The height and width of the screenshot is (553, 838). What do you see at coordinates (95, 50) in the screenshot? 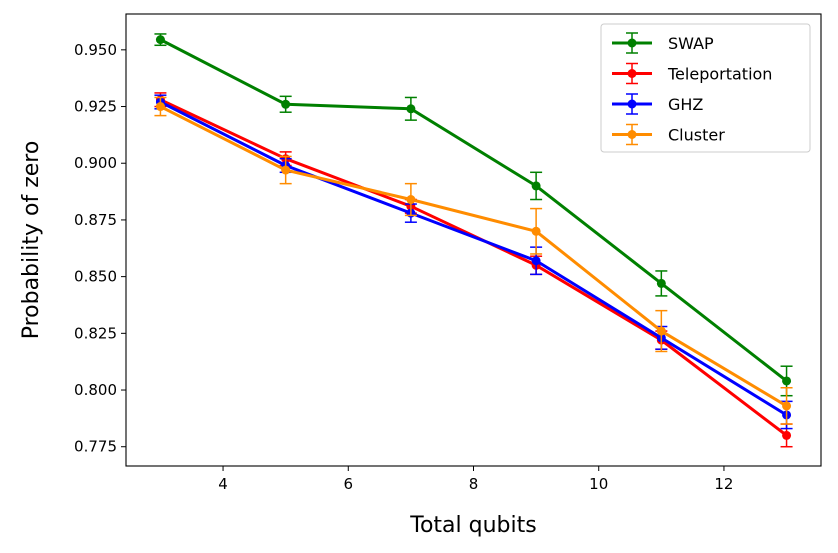
I see `y-tick-label: 0.950` at bounding box center [95, 50].